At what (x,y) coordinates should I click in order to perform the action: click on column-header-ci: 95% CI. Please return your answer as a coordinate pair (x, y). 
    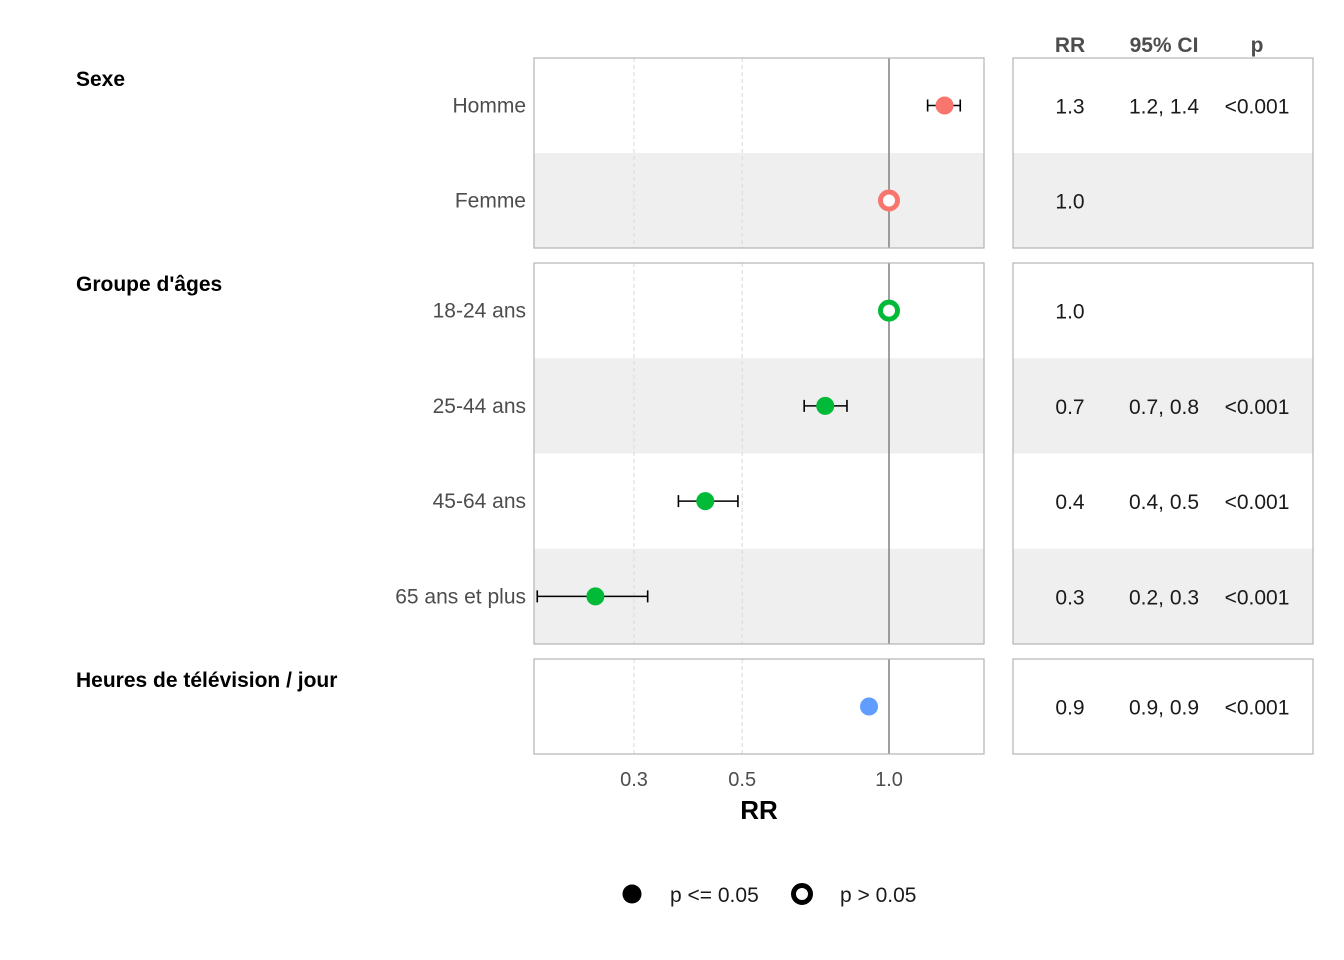
    Looking at the image, I should click on (1164, 45).